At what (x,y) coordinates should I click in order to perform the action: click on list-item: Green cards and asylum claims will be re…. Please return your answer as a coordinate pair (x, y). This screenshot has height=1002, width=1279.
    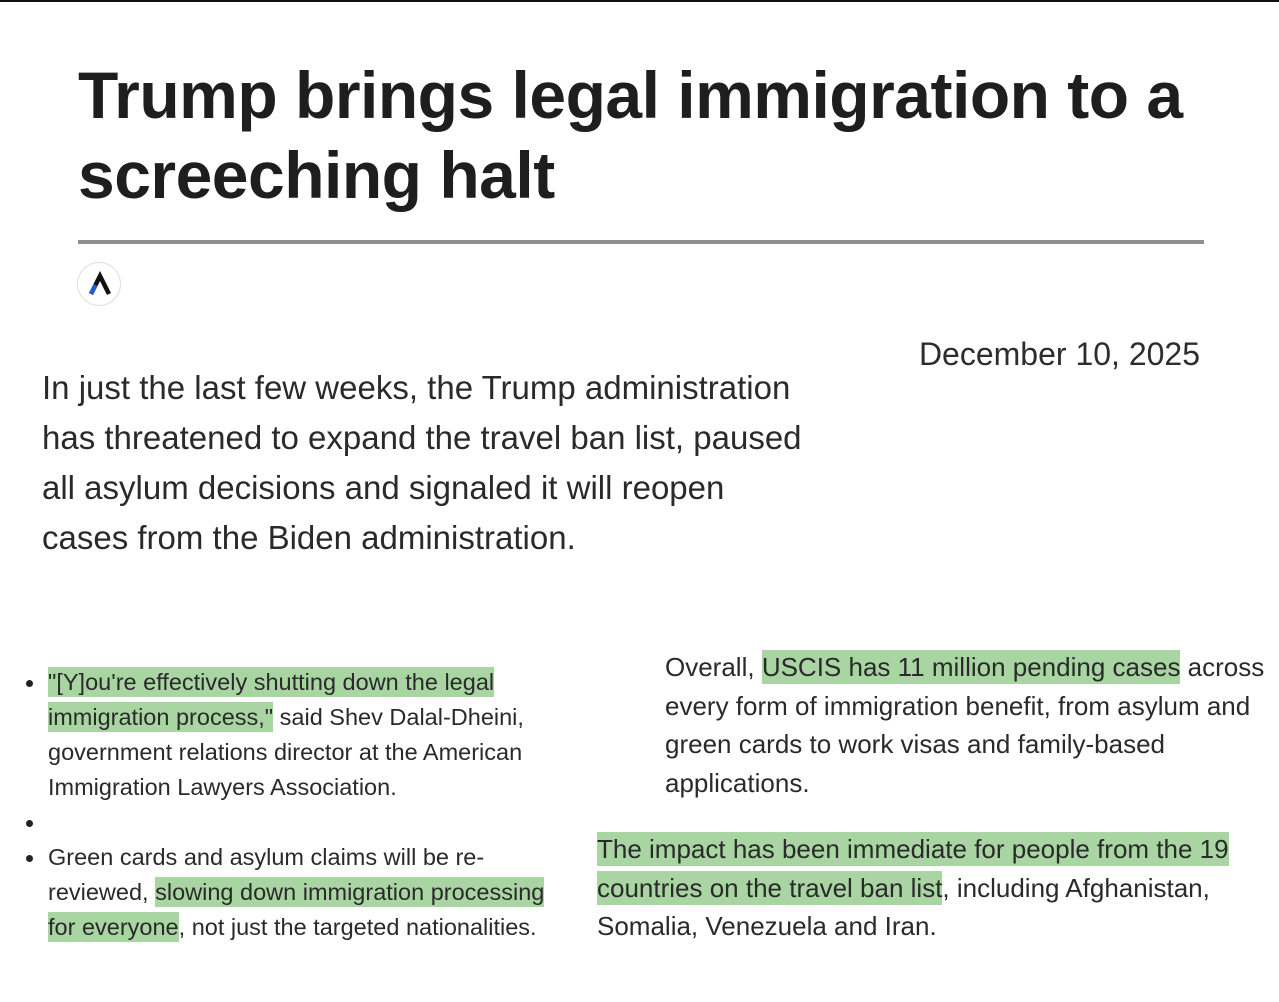
    Looking at the image, I should click on (289, 892).